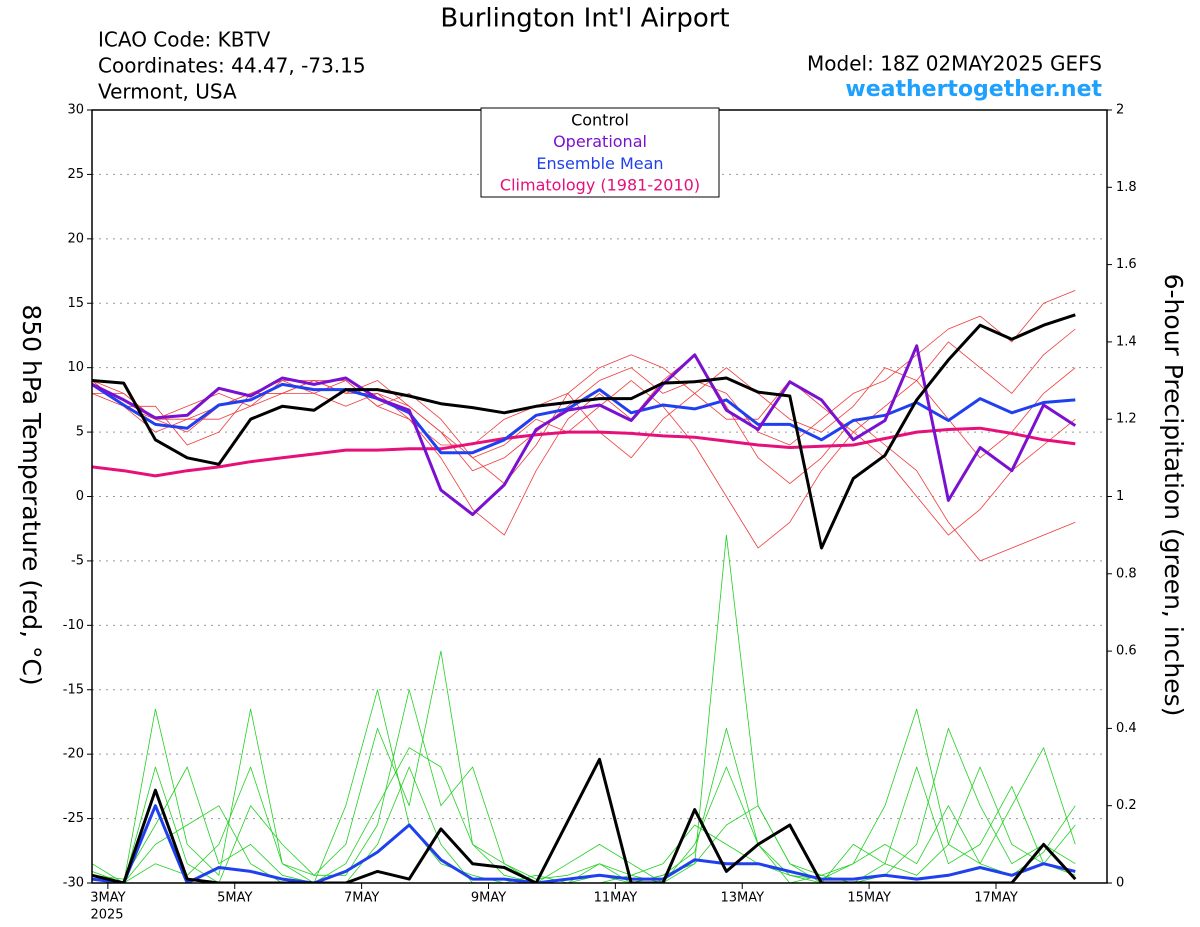 The image size is (1200, 927). What do you see at coordinates (1126, 728) in the screenshot?
I see `y2-tick-label: 0.4` at bounding box center [1126, 728].